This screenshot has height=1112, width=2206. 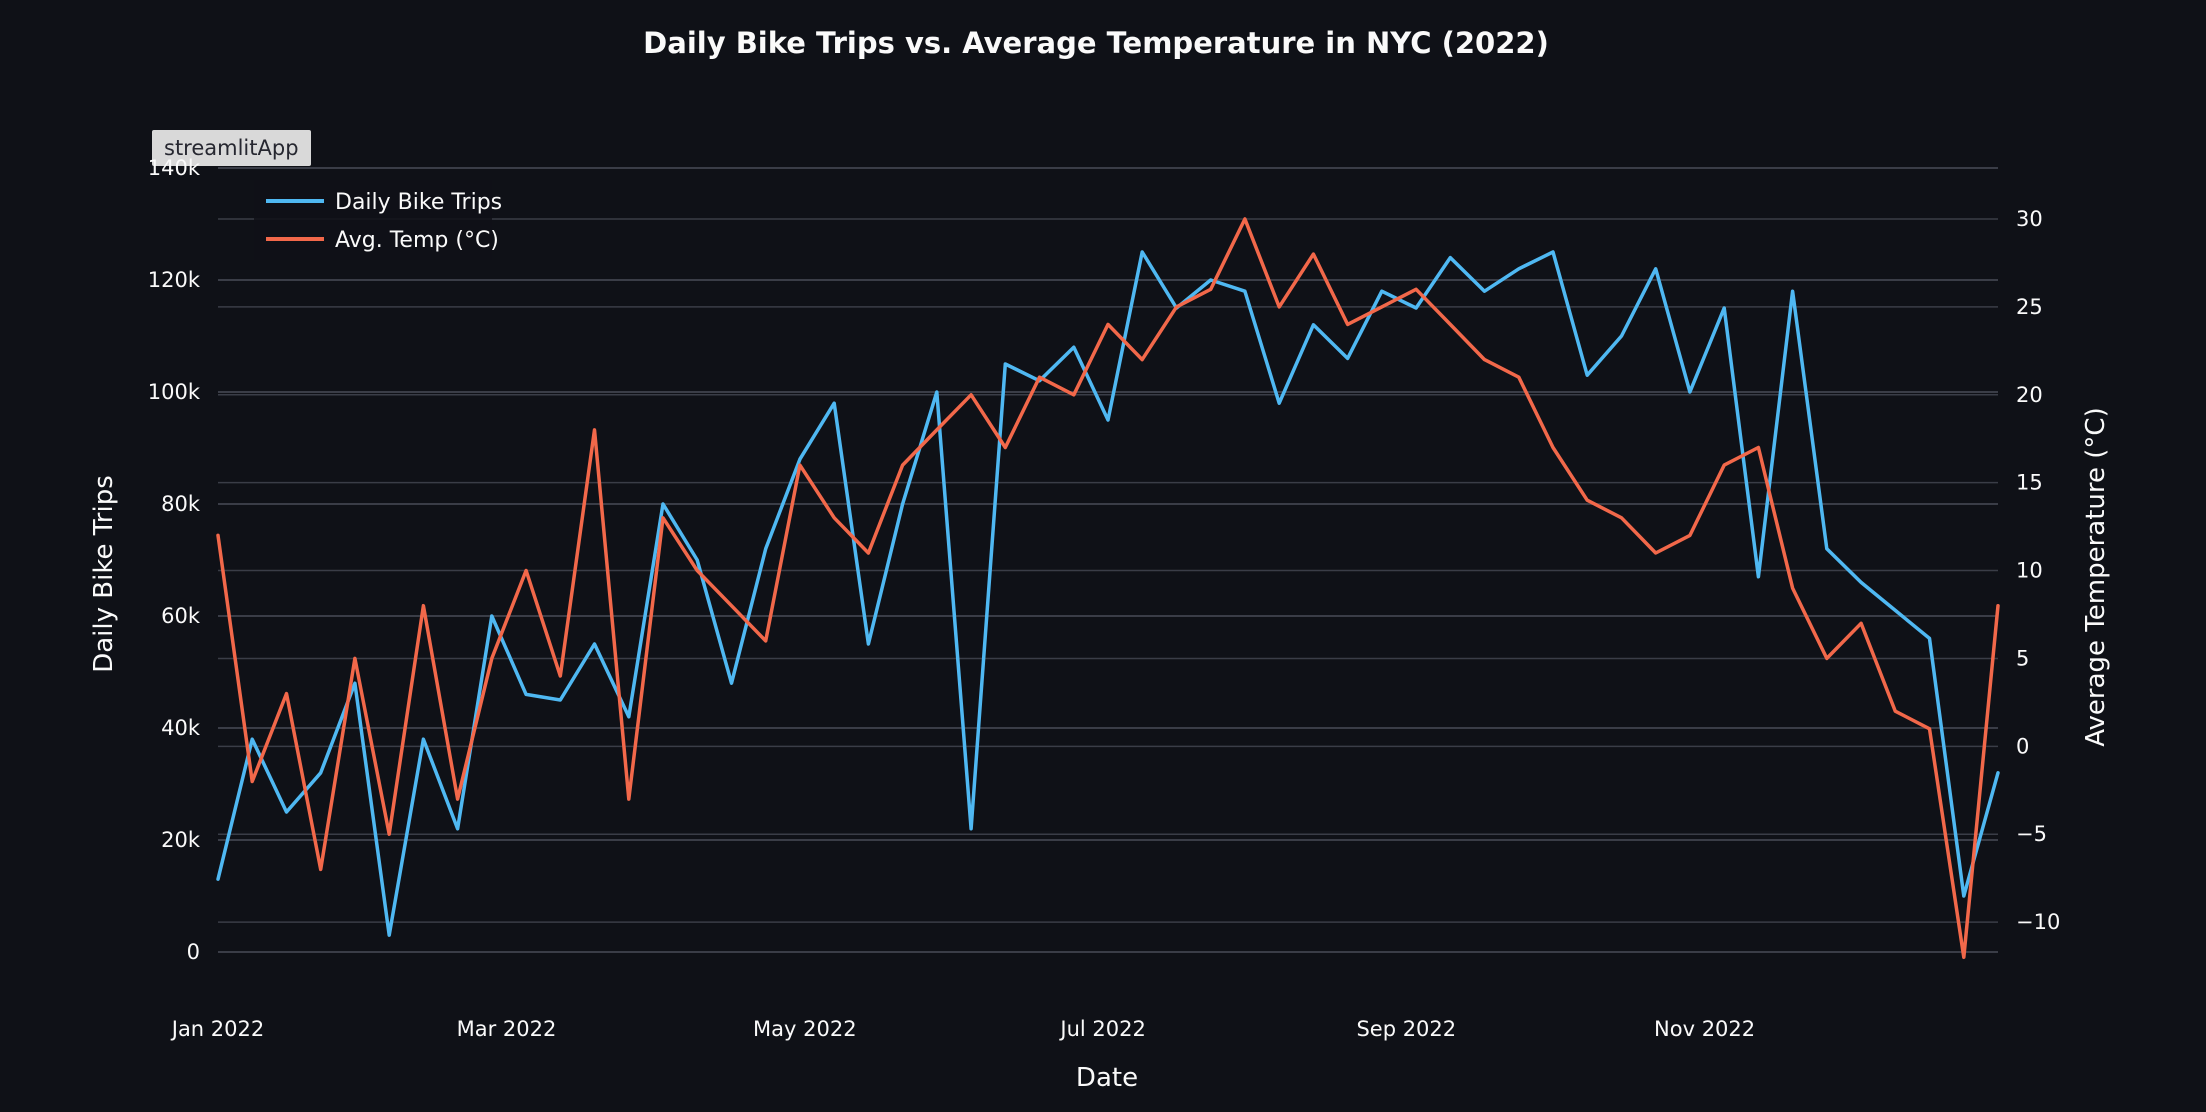 What do you see at coordinates (2029, 571) in the screenshot?
I see `y2-tick-label: 10` at bounding box center [2029, 571].